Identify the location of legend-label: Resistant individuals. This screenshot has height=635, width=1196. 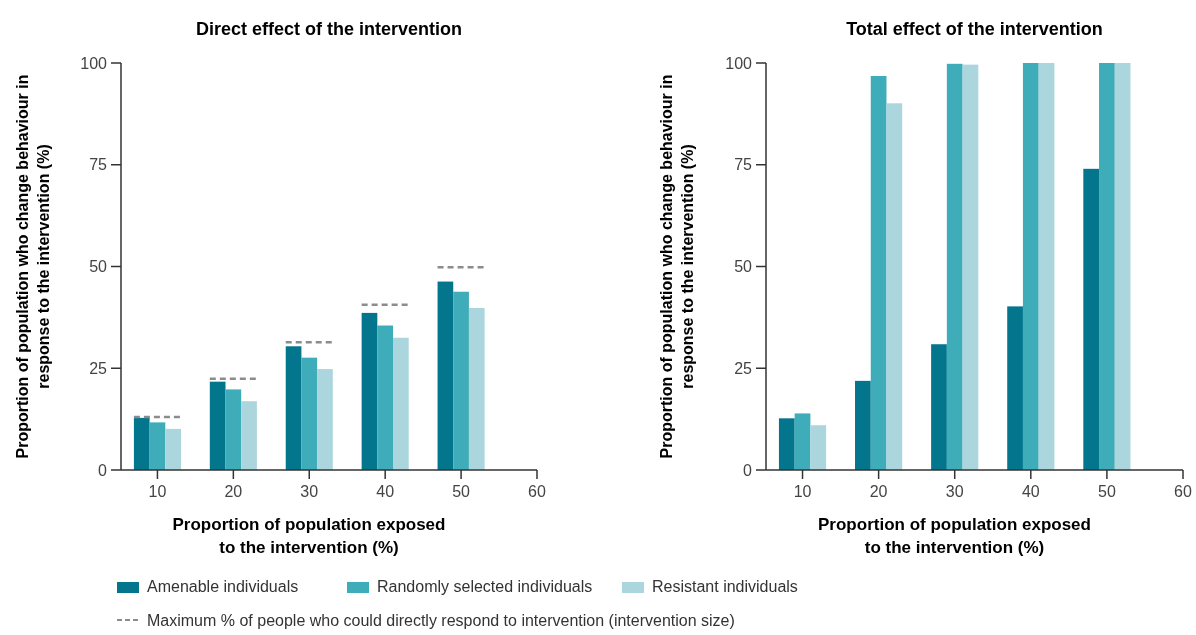
(725, 586).